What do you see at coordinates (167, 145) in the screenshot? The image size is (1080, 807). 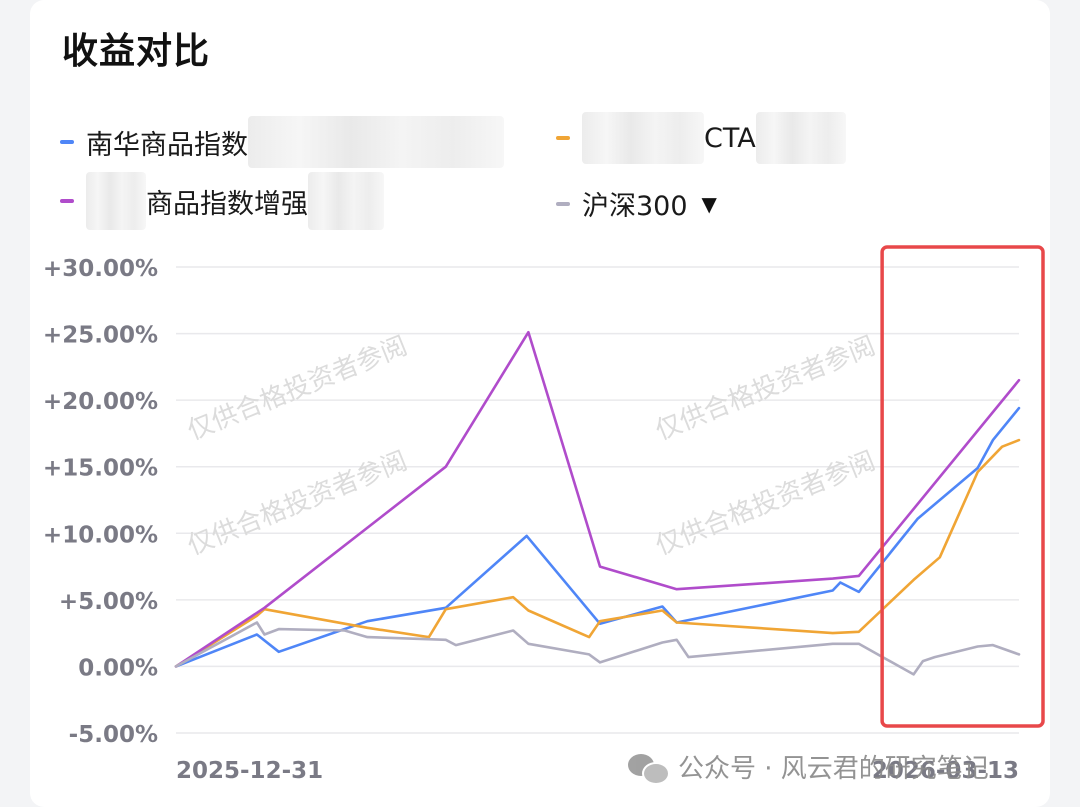 I see `legend-label: 南华商品指数` at bounding box center [167, 145].